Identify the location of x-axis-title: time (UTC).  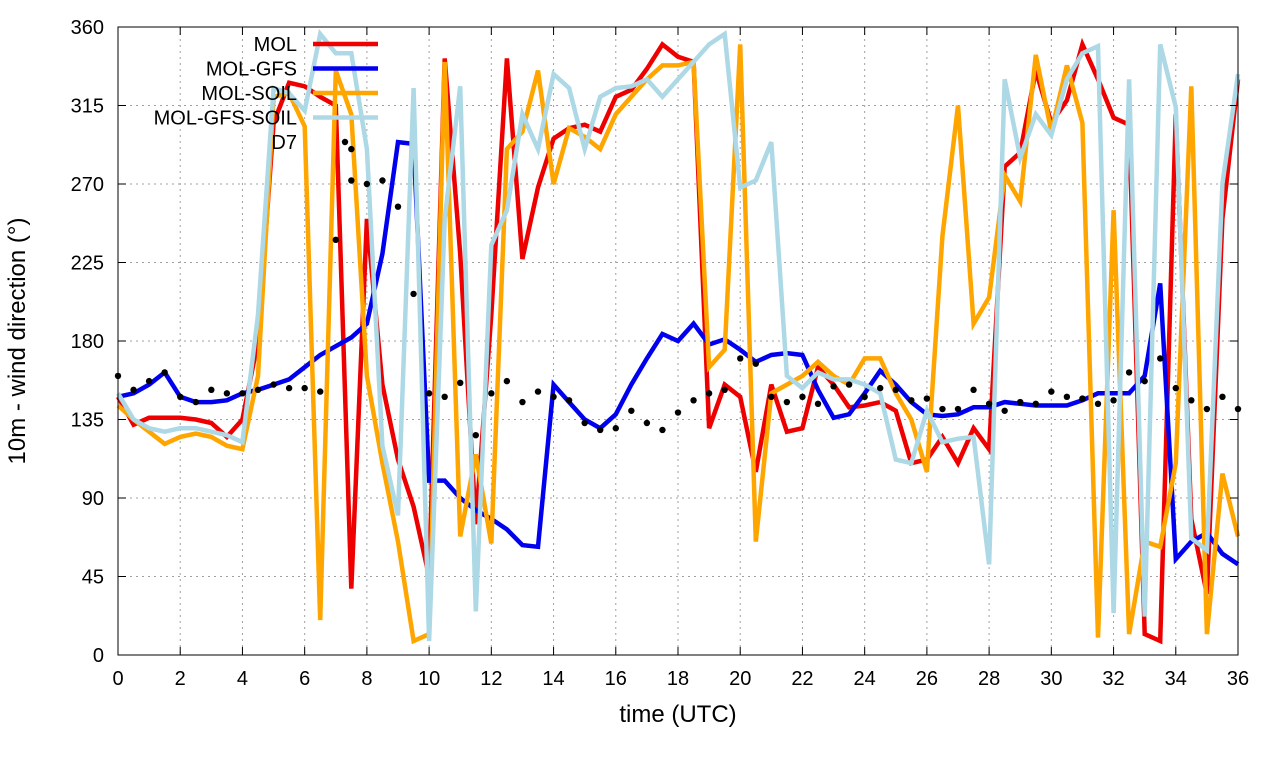
(677, 714).